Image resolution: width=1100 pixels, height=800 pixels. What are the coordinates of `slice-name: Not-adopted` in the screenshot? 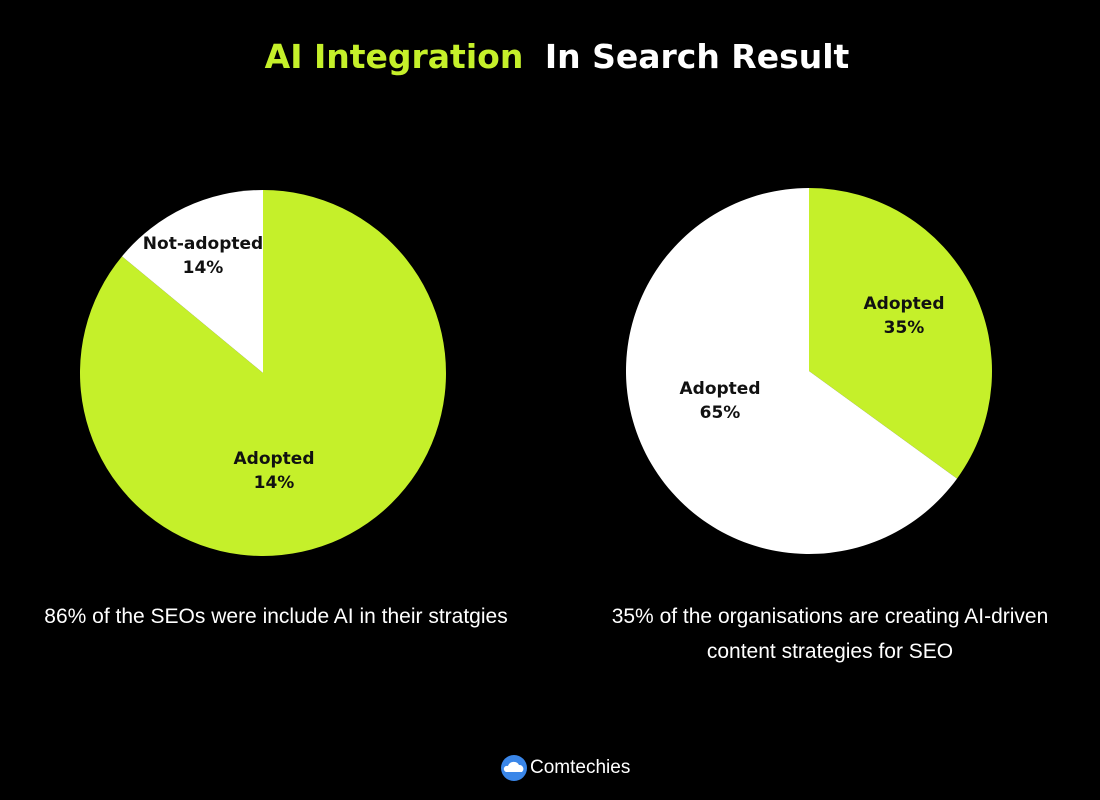 It's located at (203, 244).